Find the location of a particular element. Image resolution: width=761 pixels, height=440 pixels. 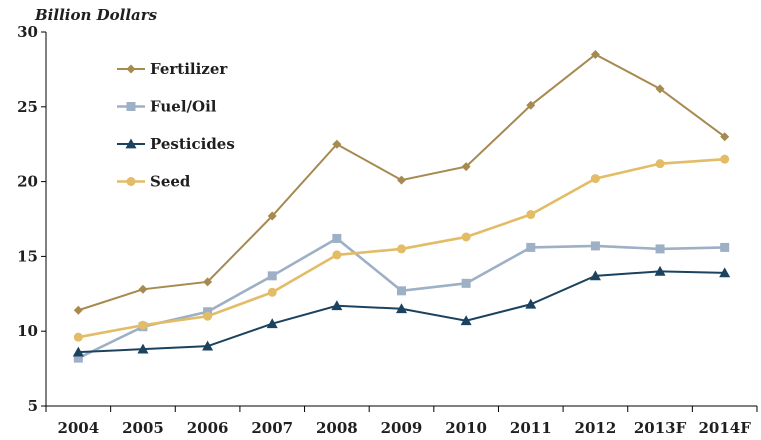

x-tick-label: 2009 is located at coordinates (402, 428).